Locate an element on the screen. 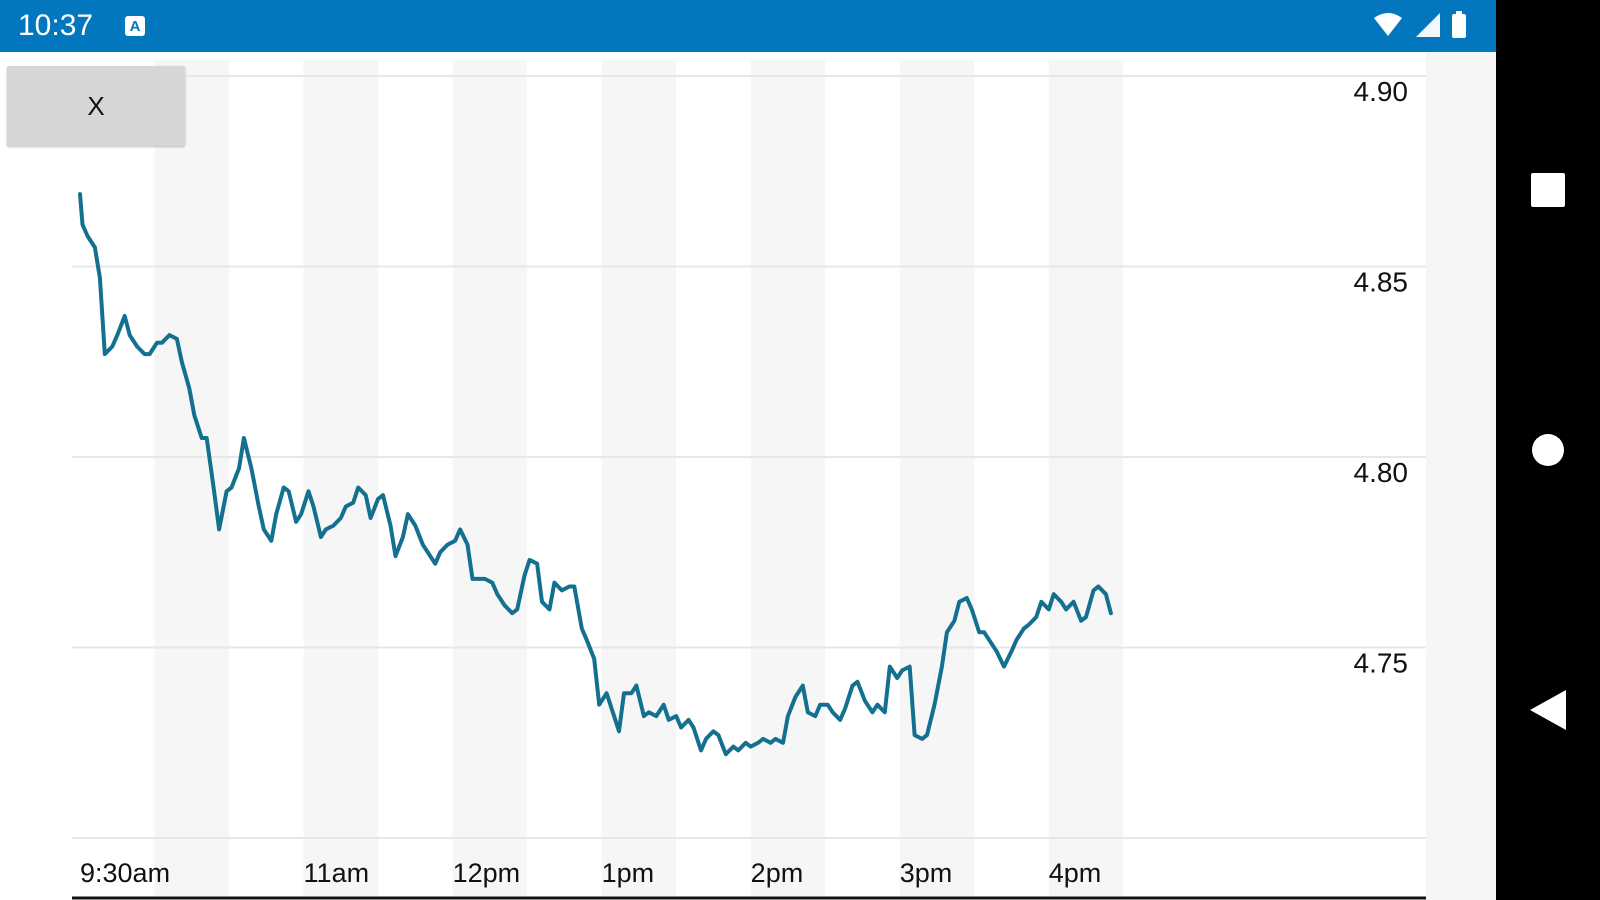 This screenshot has height=900, width=1600. x-tick-label: 11am is located at coordinates (337, 873).